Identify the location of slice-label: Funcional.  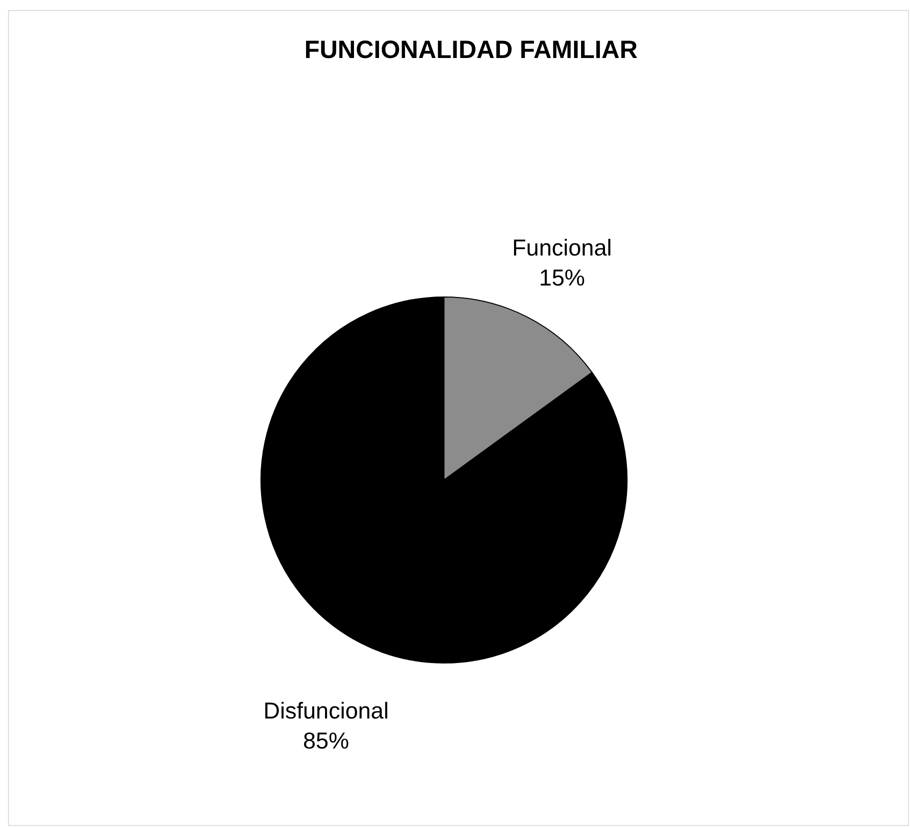
(562, 247).